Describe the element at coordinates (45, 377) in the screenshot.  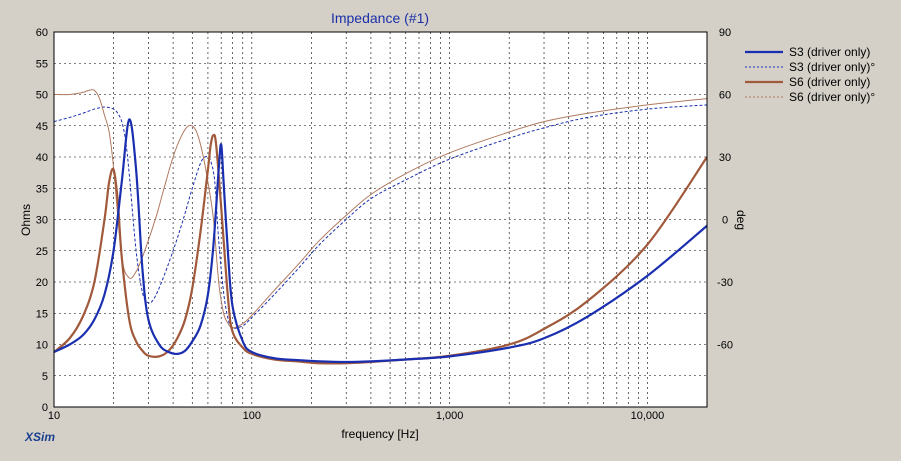
I see `y-tick-label: 5` at that location.